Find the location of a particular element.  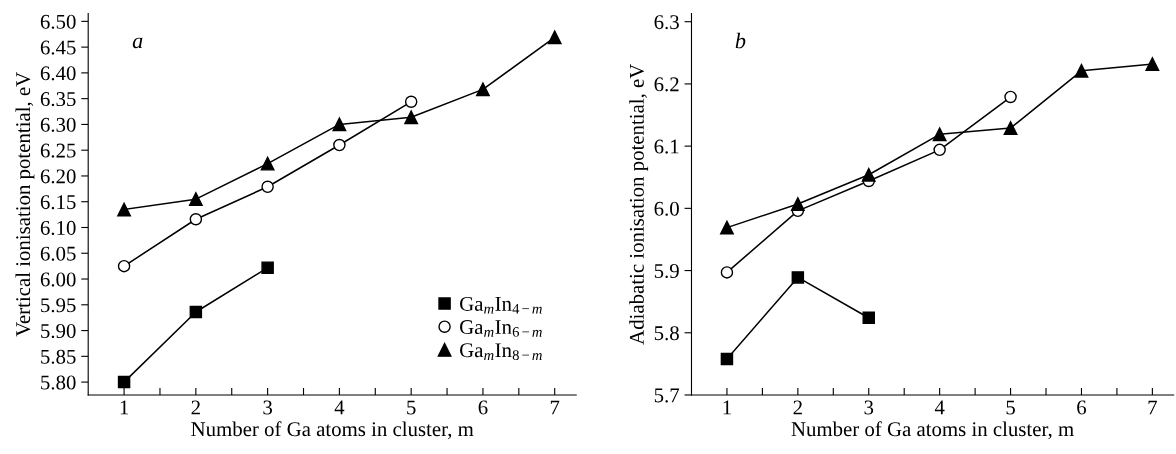

y-tick-label: 6.3 is located at coordinates (666, 22).